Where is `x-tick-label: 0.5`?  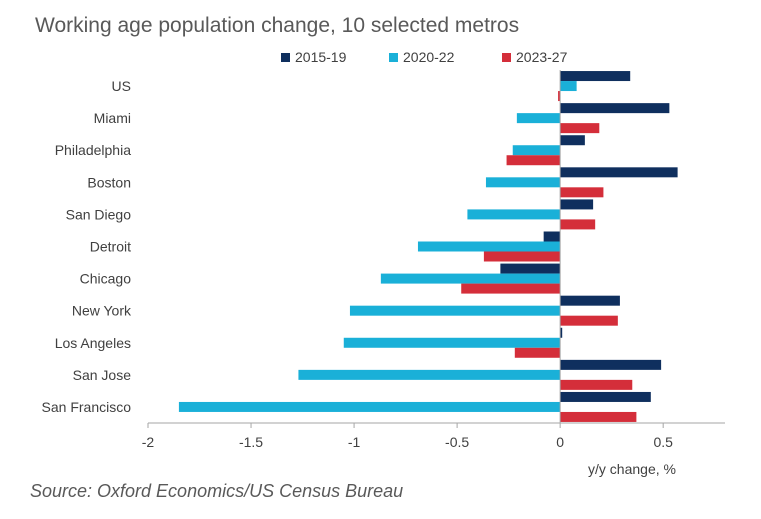
x-tick-label: 0.5 is located at coordinates (663, 442).